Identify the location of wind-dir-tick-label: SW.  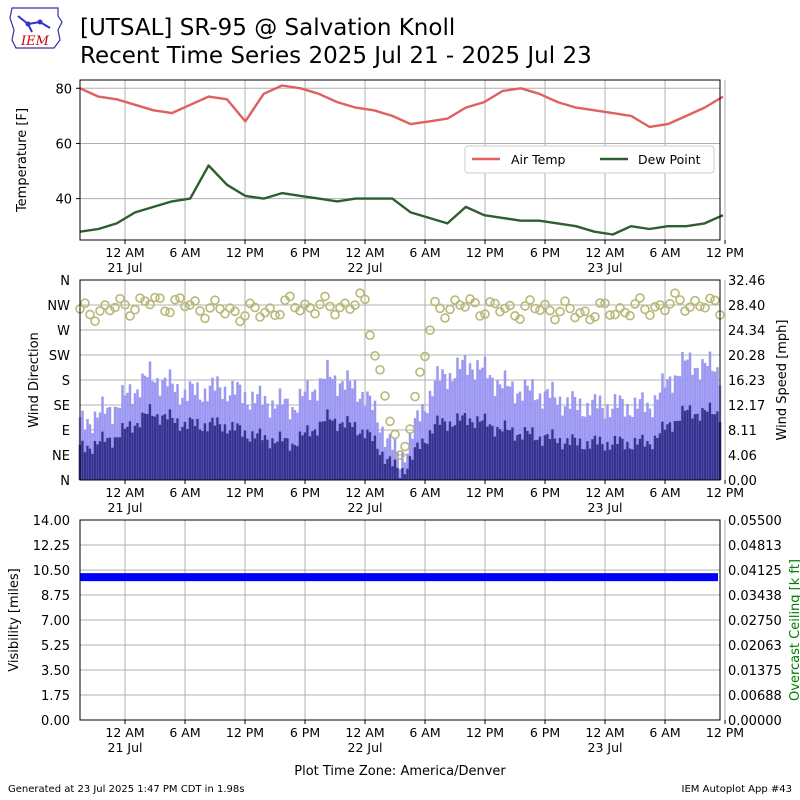
(59, 356).